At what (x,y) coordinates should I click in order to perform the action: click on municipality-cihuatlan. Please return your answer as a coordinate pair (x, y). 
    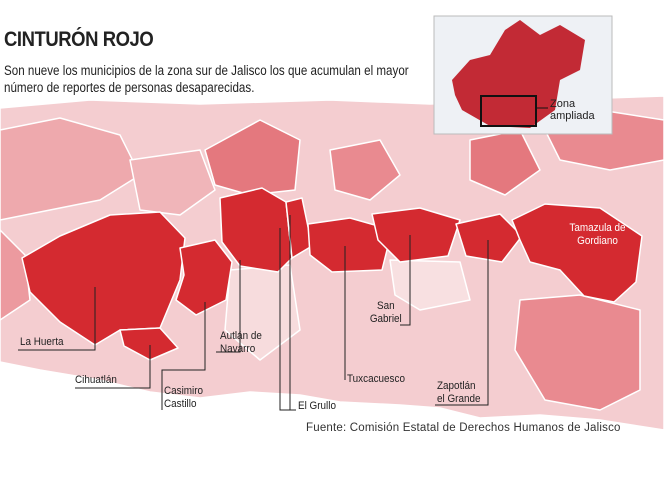
    Looking at the image, I should click on (149, 344).